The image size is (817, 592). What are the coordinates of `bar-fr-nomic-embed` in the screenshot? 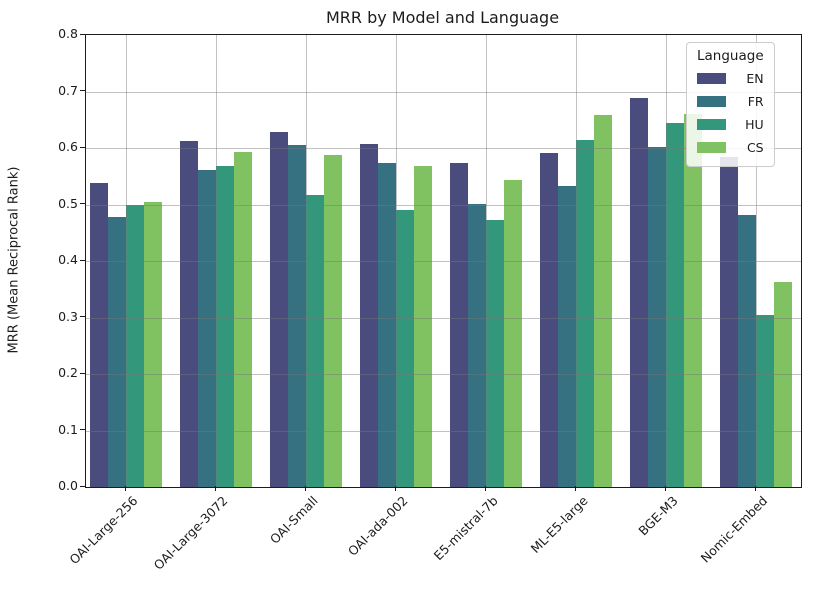 It's located at (747, 350).